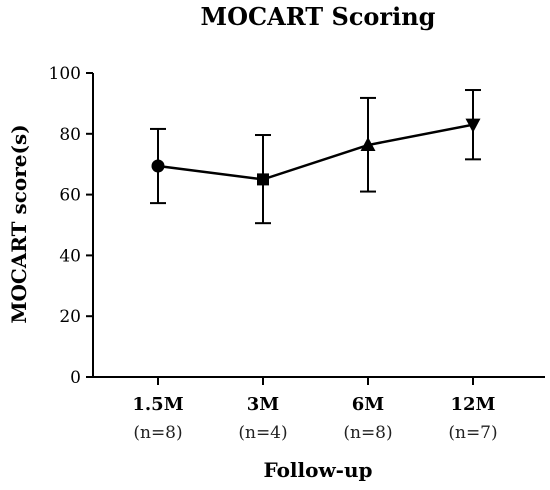 This screenshot has height=490, width=550. I want to click on x-ticks: 1.5M (n=8) 3M (n=4) 6M (n=8) 12M (n=7), so click(315, 410).